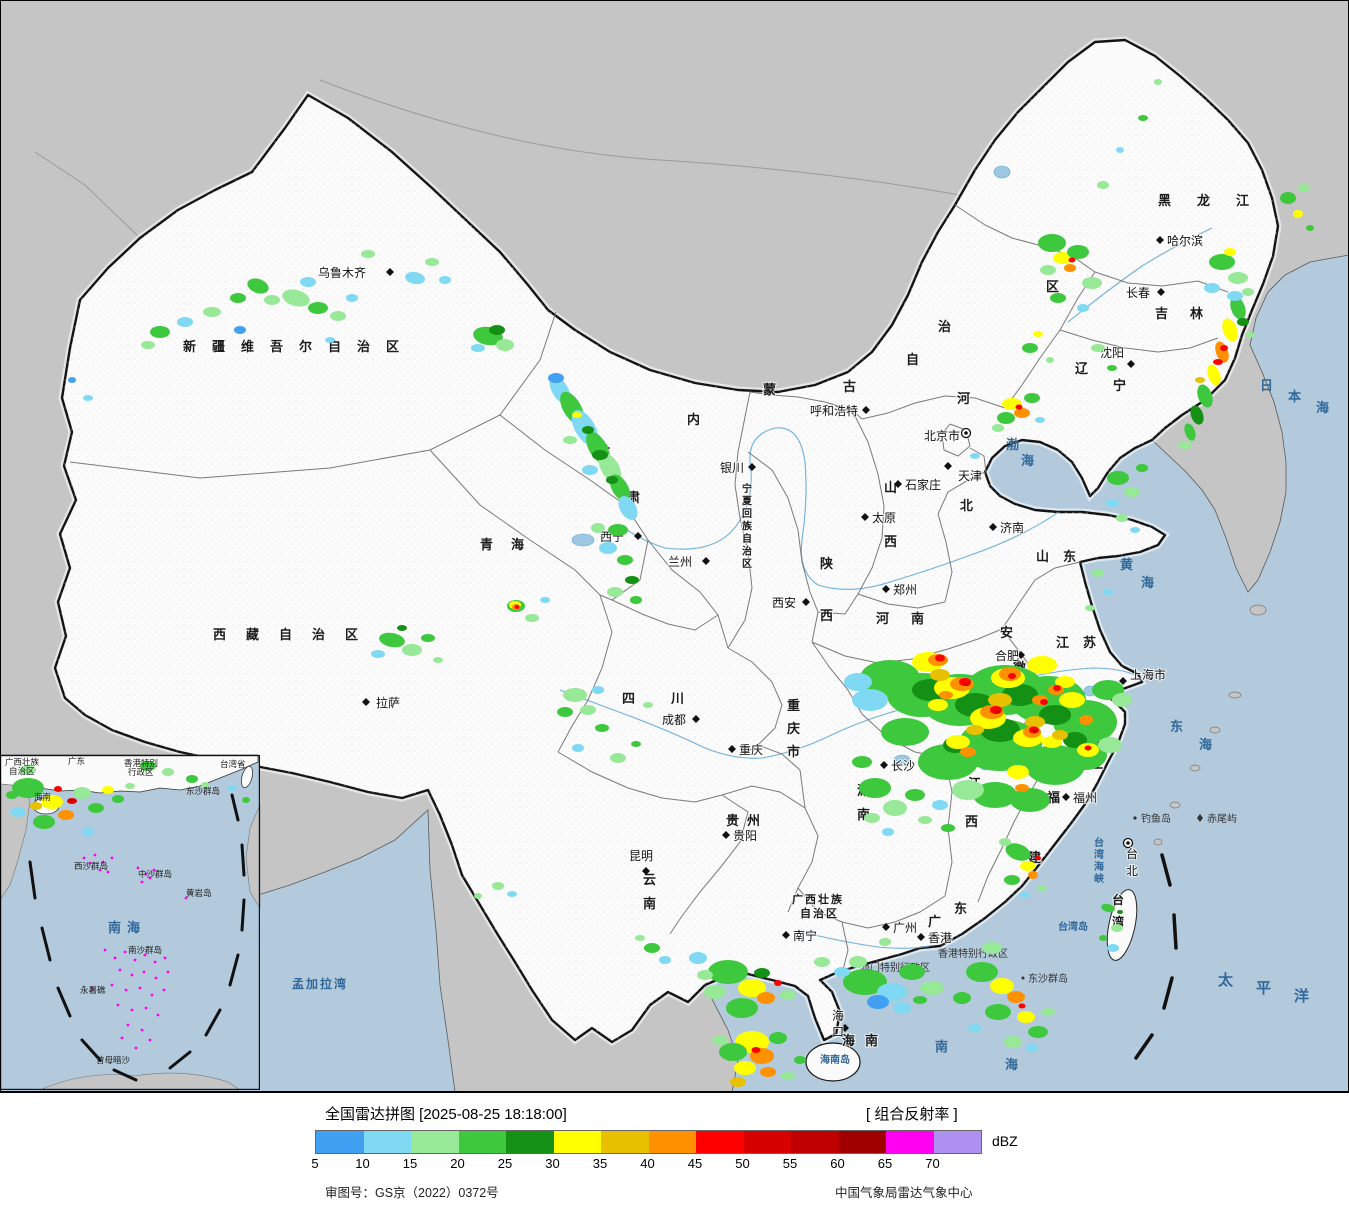  What do you see at coordinates (155, 874) in the screenshot?
I see `inset-label: 中沙群岛` at bounding box center [155, 874].